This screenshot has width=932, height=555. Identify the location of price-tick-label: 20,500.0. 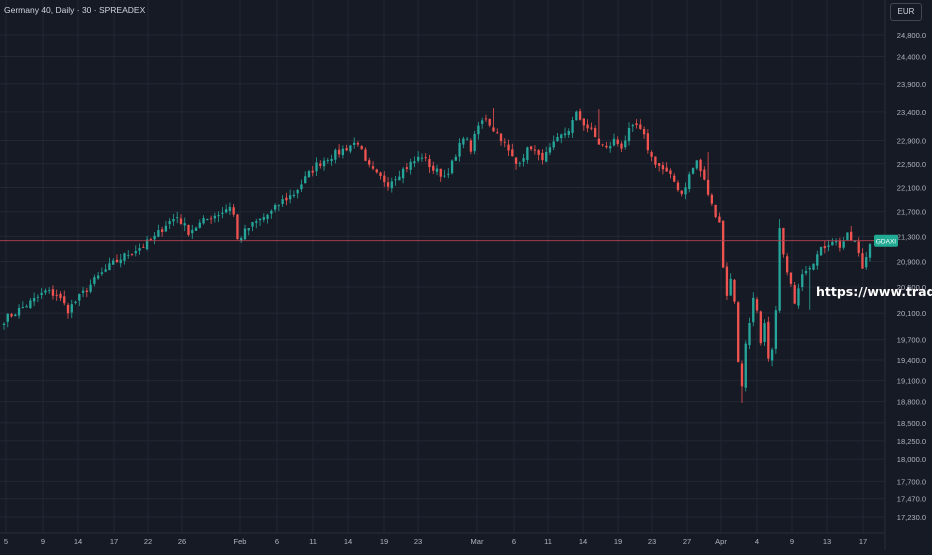
(911, 287).